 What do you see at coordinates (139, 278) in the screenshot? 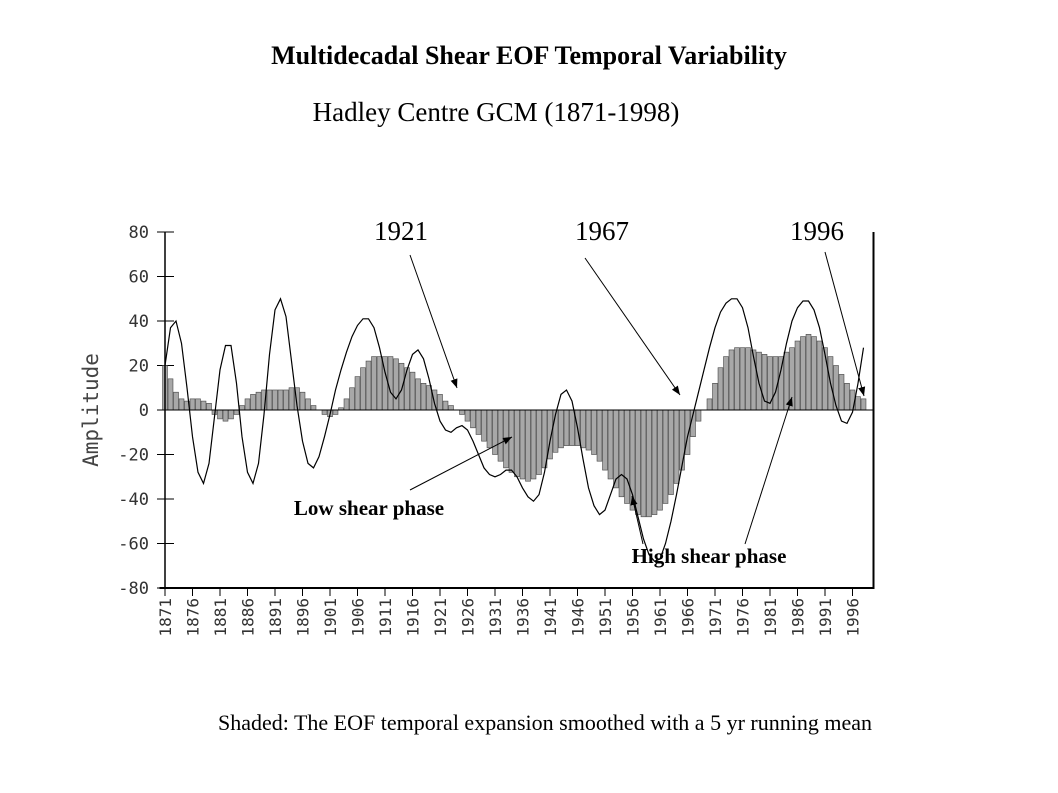
I see `y-tick-label: 60` at bounding box center [139, 278].